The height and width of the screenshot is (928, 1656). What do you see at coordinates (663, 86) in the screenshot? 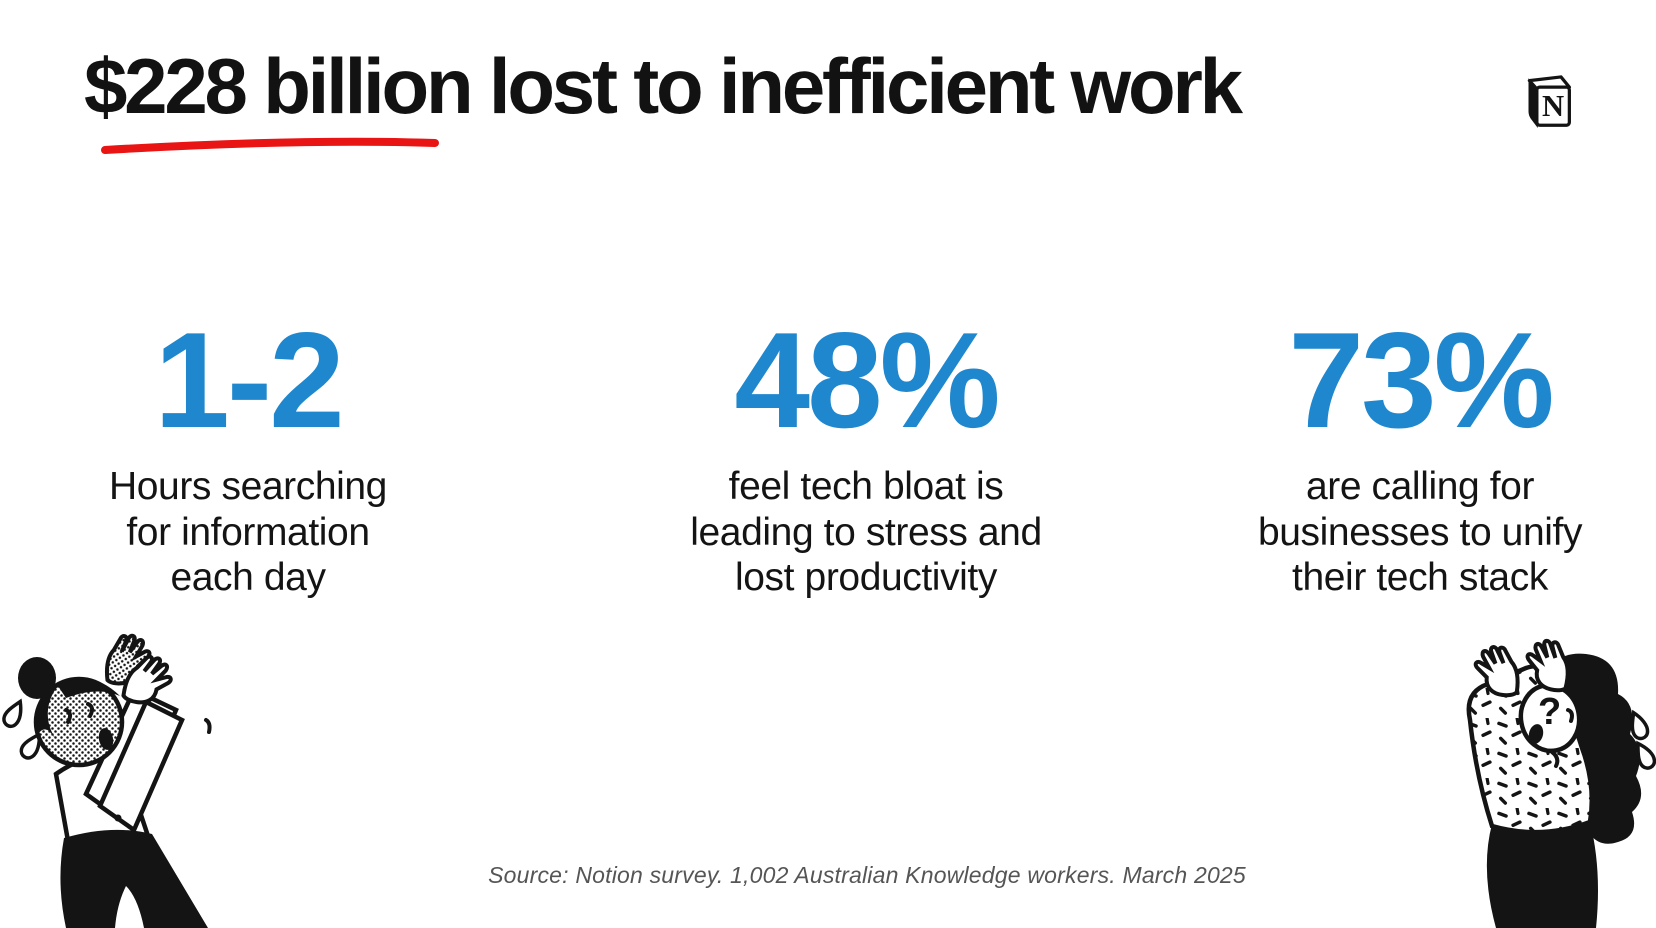
I see `page-title: $228 billion lost to inefficient work` at bounding box center [663, 86].